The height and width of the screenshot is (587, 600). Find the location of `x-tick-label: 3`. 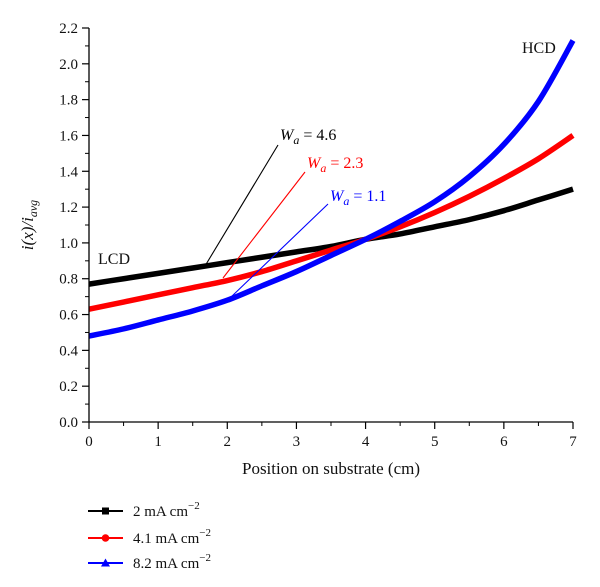

x-tick-label: 3 is located at coordinates (297, 442).